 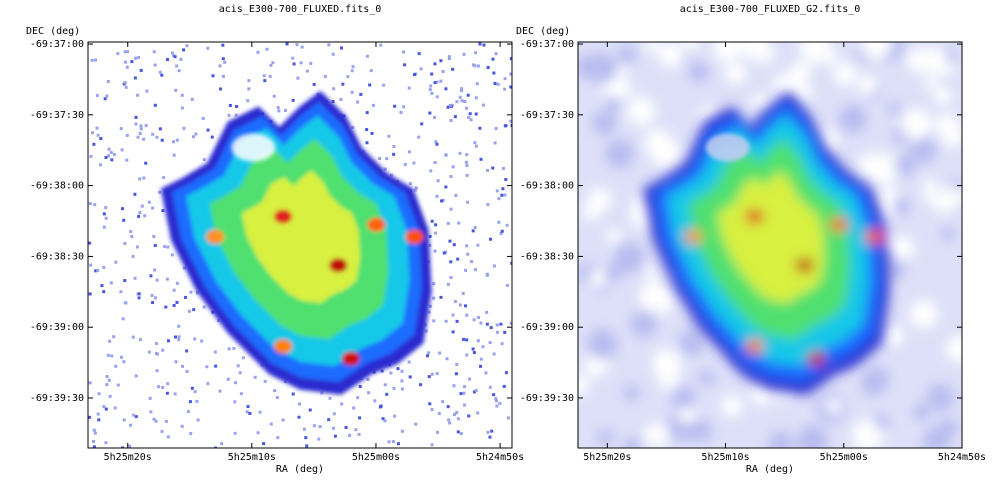 I want to click on panel-title: acis_E300-700_FLUXED.fits_0, so click(x=300, y=9).